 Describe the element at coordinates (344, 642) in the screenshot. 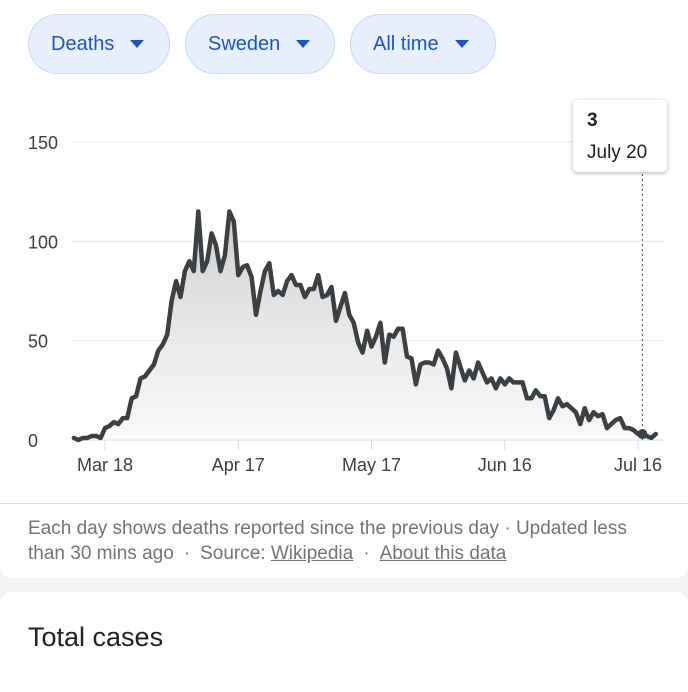

I see `total-cases-card: Total cases` at that location.